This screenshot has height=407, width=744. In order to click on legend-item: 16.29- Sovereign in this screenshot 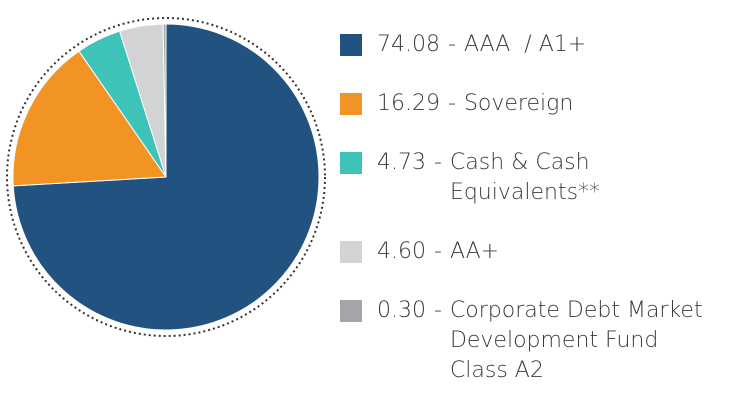, I will do `click(537, 104)`.